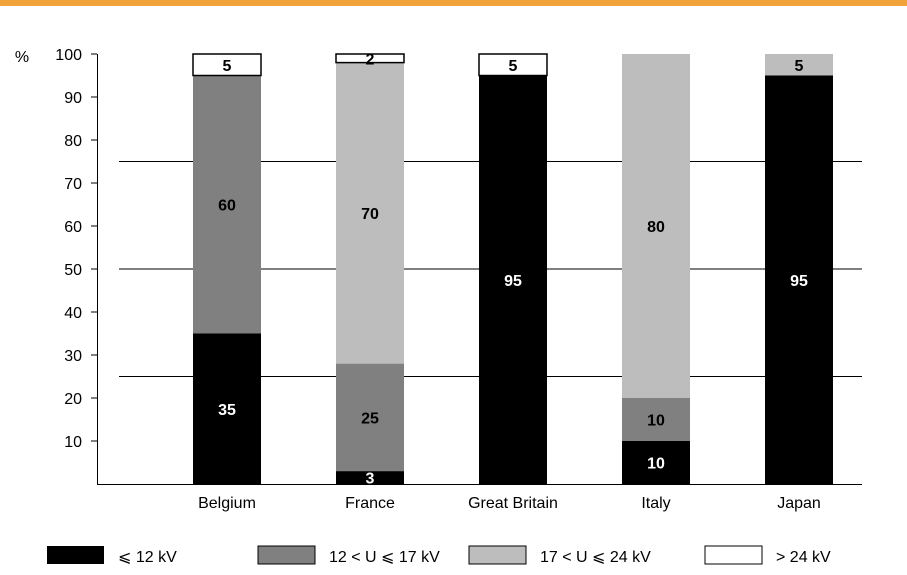 This screenshot has height=575, width=907. What do you see at coordinates (22, 57) in the screenshot?
I see `y-axis-unit-label: %` at bounding box center [22, 57].